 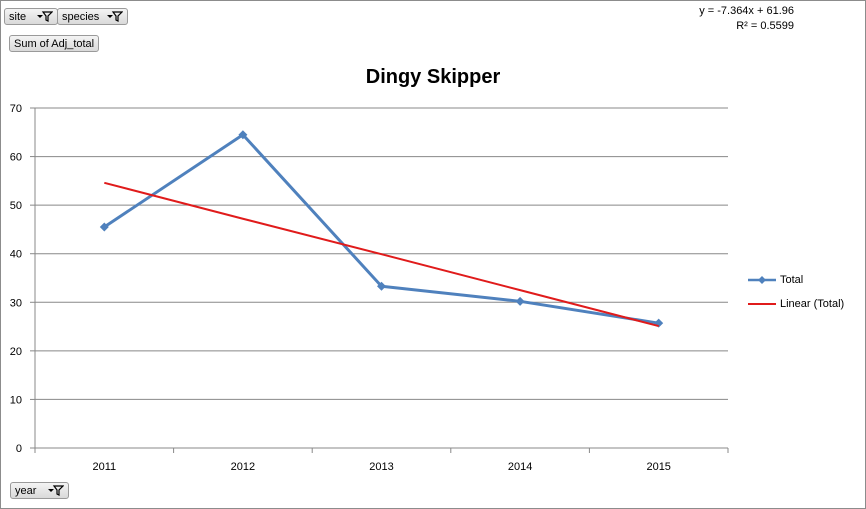 What do you see at coordinates (16, 206) in the screenshot?
I see `y-tick-label: 50` at bounding box center [16, 206].